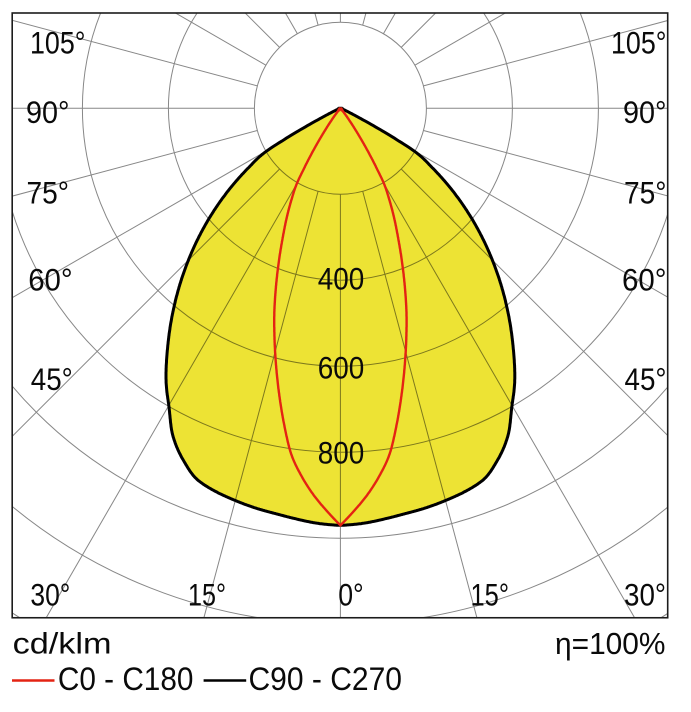 The image size is (691, 712). Describe the element at coordinates (326, 679) in the screenshot. I see `svg-text: C90 - C270` at that location.